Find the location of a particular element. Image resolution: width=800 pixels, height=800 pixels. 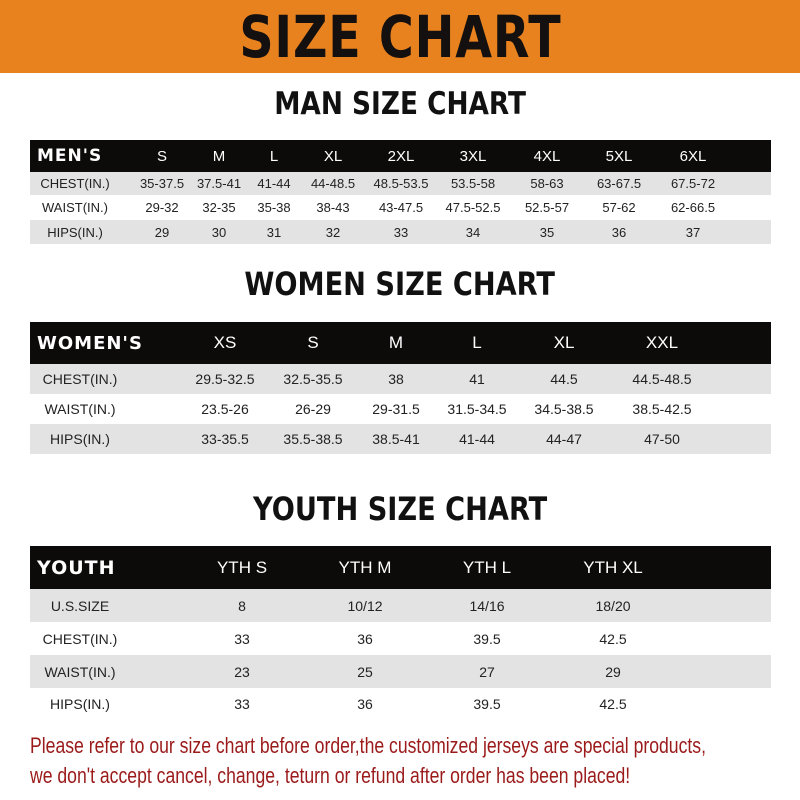

table-corner-label: YOUTH is located at coordinates (76, 567).